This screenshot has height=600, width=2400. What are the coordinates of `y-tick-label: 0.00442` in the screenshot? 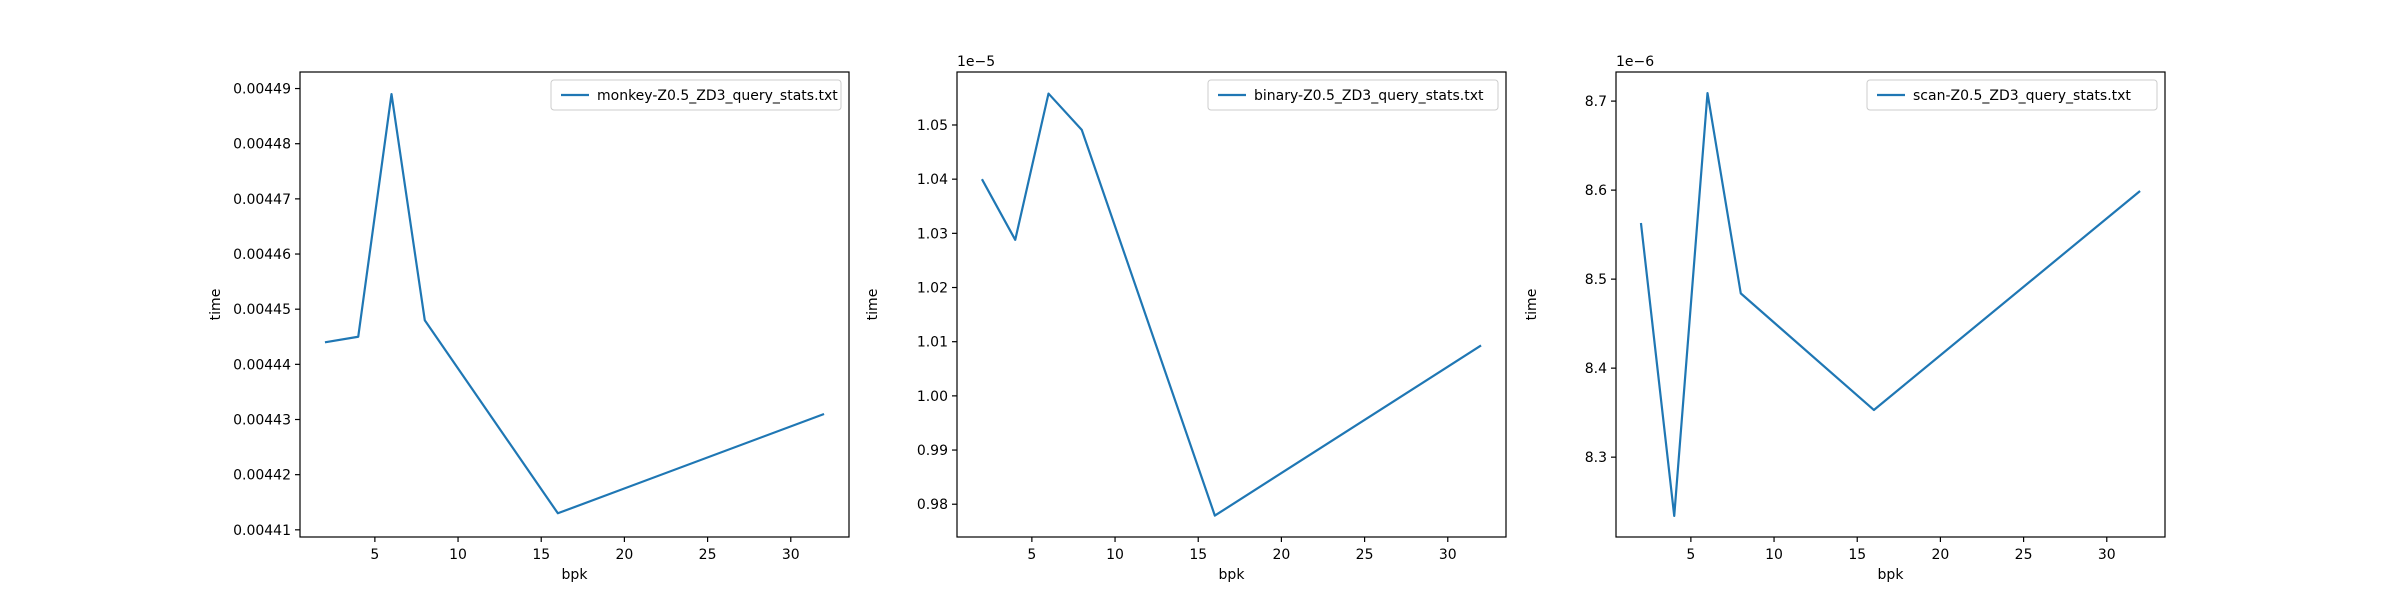 It's located at (262, 476).